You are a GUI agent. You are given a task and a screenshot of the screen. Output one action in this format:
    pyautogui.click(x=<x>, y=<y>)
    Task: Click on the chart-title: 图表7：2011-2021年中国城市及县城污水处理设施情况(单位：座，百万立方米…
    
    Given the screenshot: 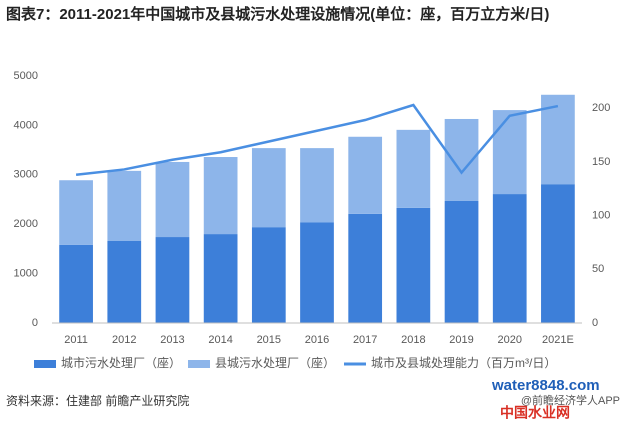 What is the action you would take?
    pyautogui.click(x=278, y=14)
    